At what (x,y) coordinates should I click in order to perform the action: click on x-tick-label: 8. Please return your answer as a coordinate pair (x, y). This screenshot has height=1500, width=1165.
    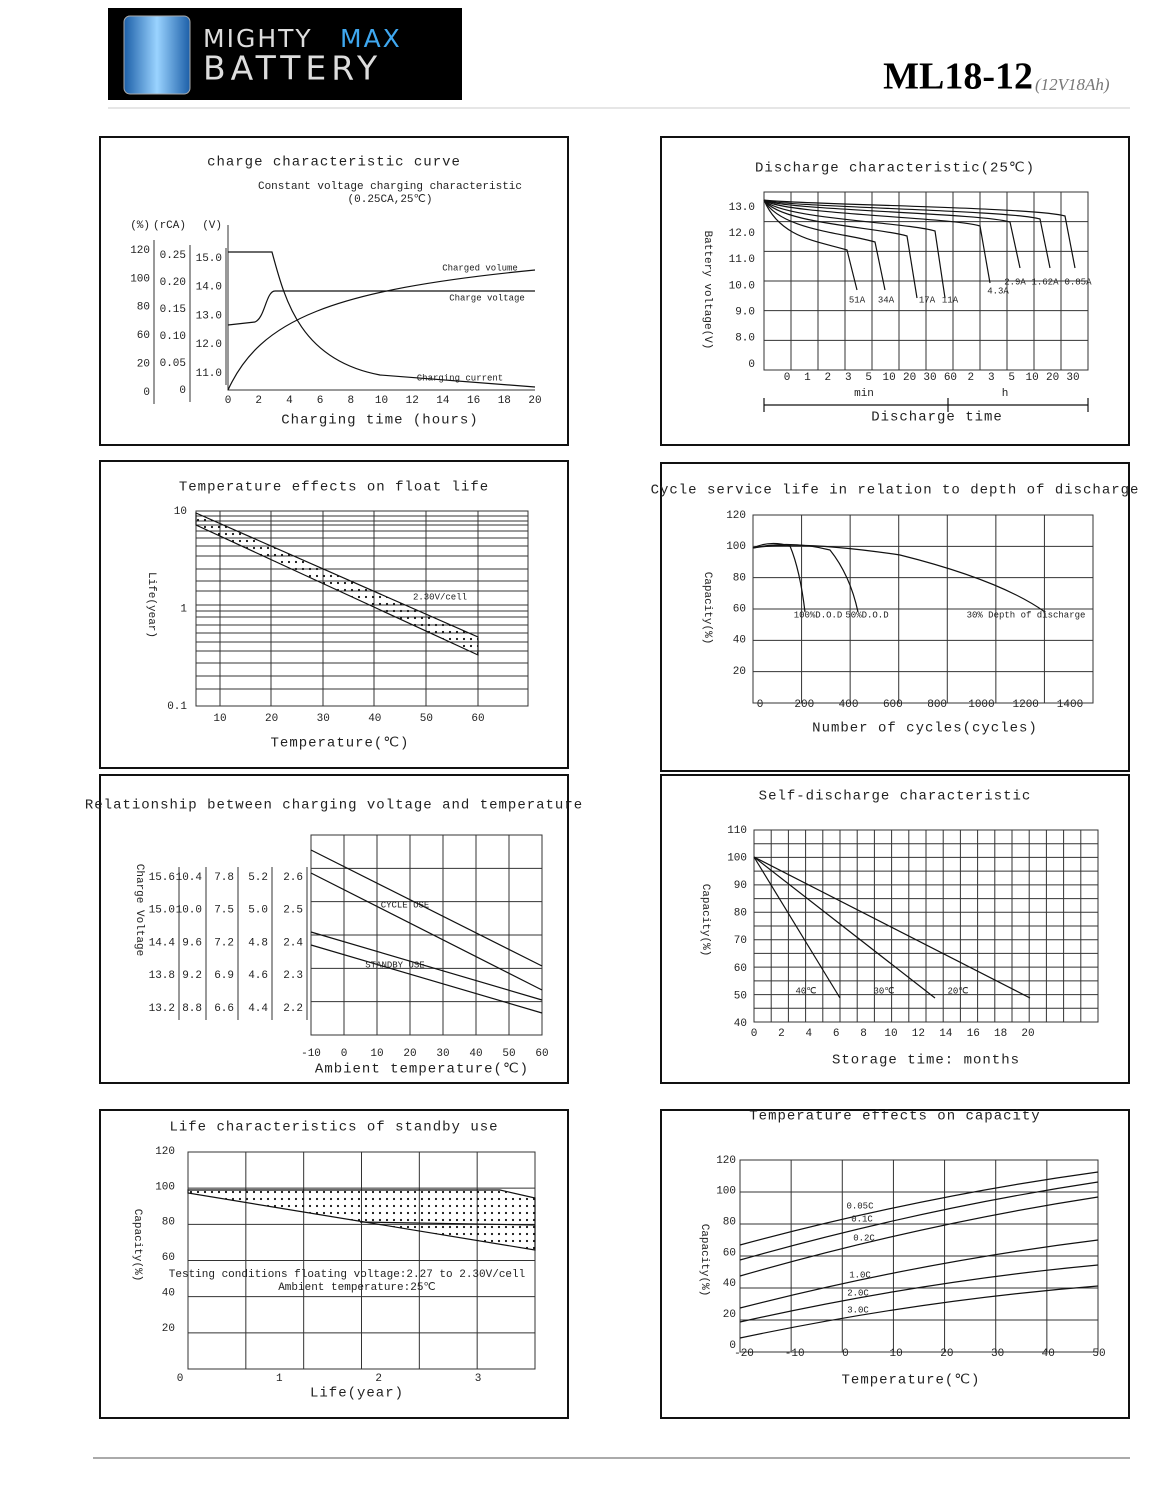
    Looking at the image, I should click on (863, 1034).